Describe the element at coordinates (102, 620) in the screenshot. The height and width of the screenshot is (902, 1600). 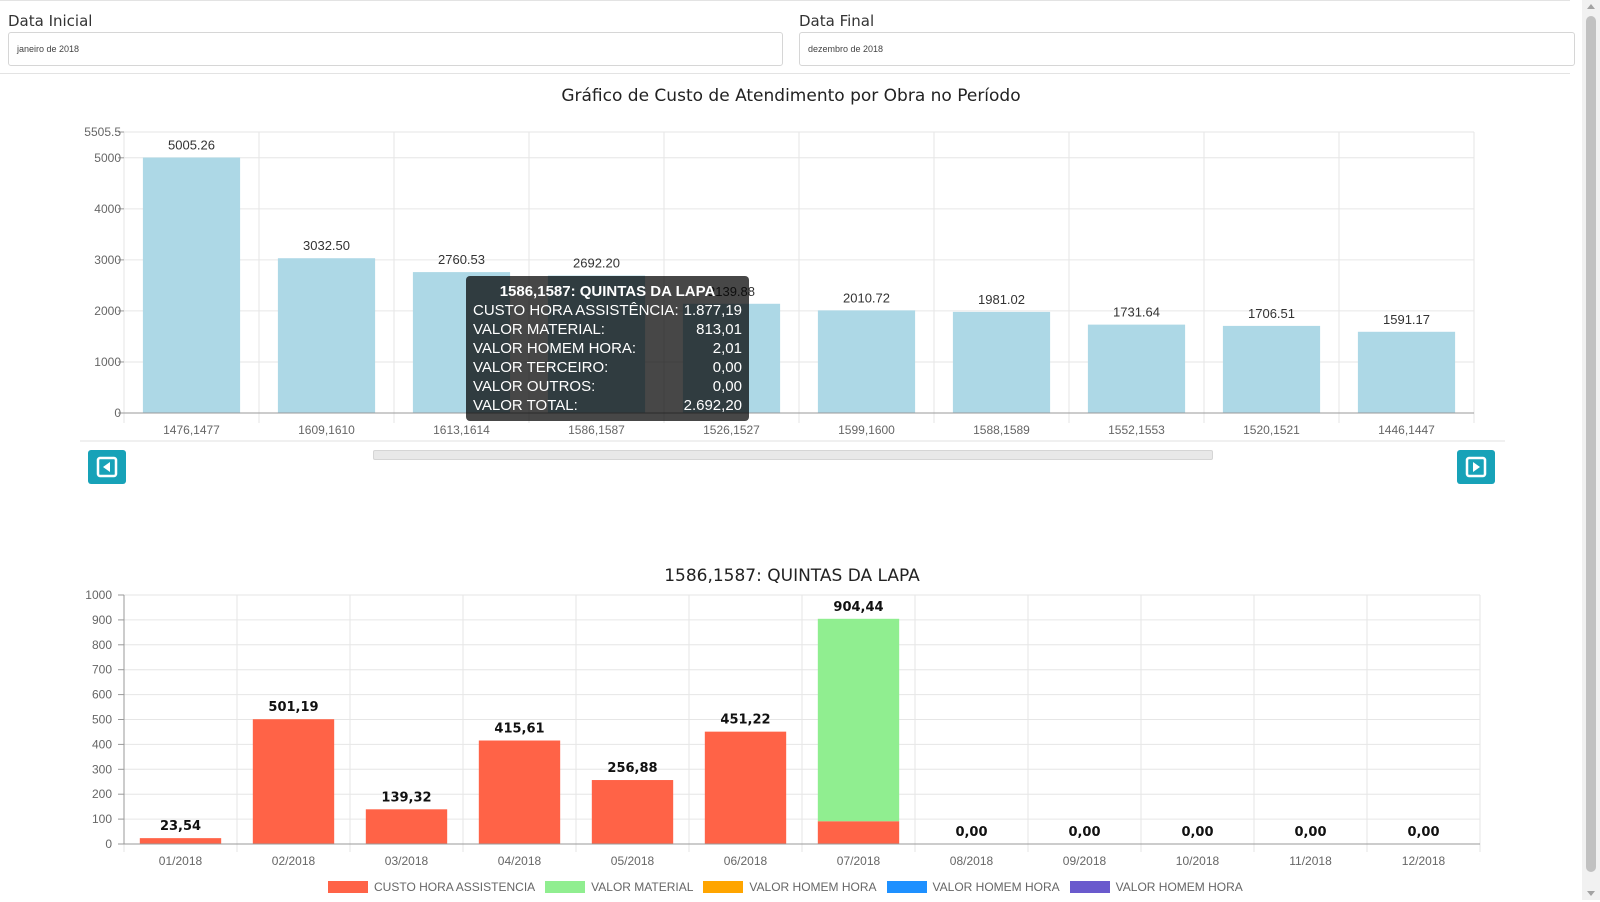
I see `y-tick-label: 900` at that location.